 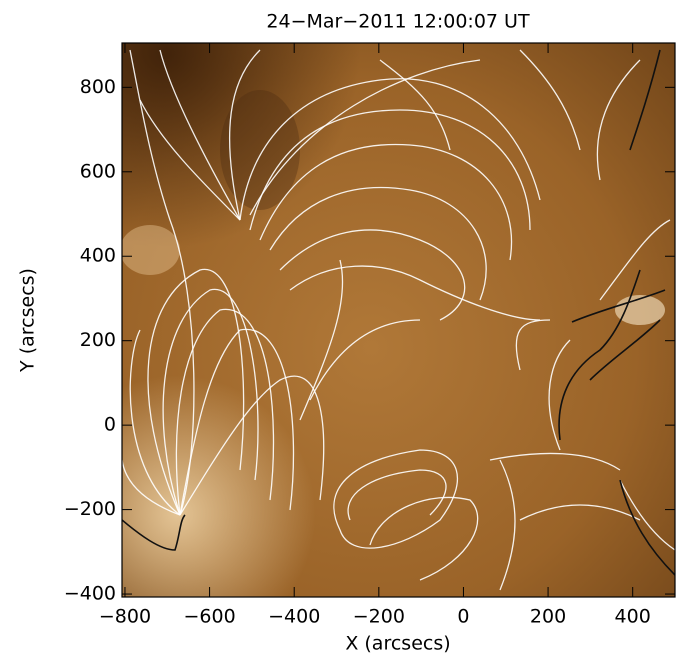 I want to click on y-tick-label: 400, so click(x=98, y=256).